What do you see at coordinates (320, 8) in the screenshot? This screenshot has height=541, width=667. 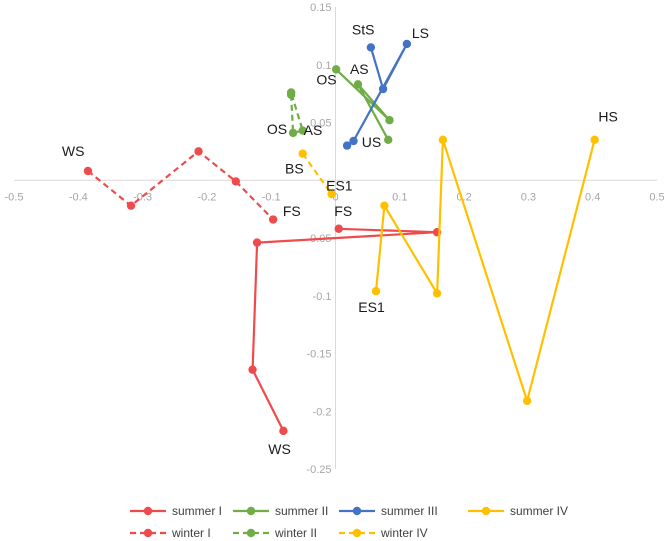 I see `y-tick-label: 0.15` at bounding box center [320, 8].